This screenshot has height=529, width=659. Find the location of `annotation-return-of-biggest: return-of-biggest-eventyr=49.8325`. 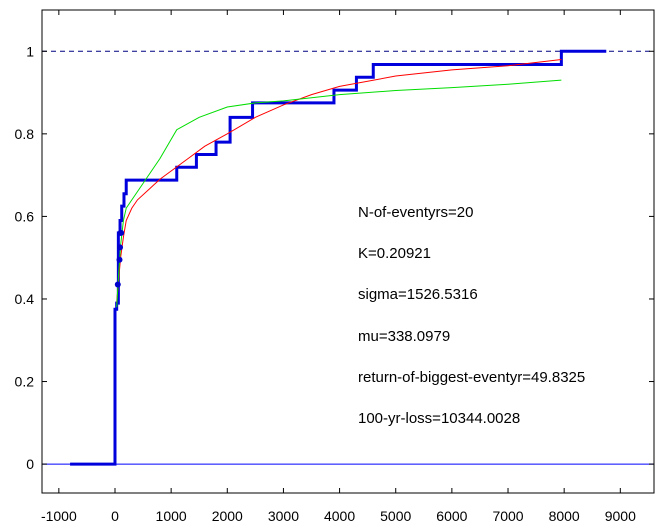

annotation-return-of-biggest: return-of-biggest-eventyr=49.8325 is located at coordinates (471, 377).